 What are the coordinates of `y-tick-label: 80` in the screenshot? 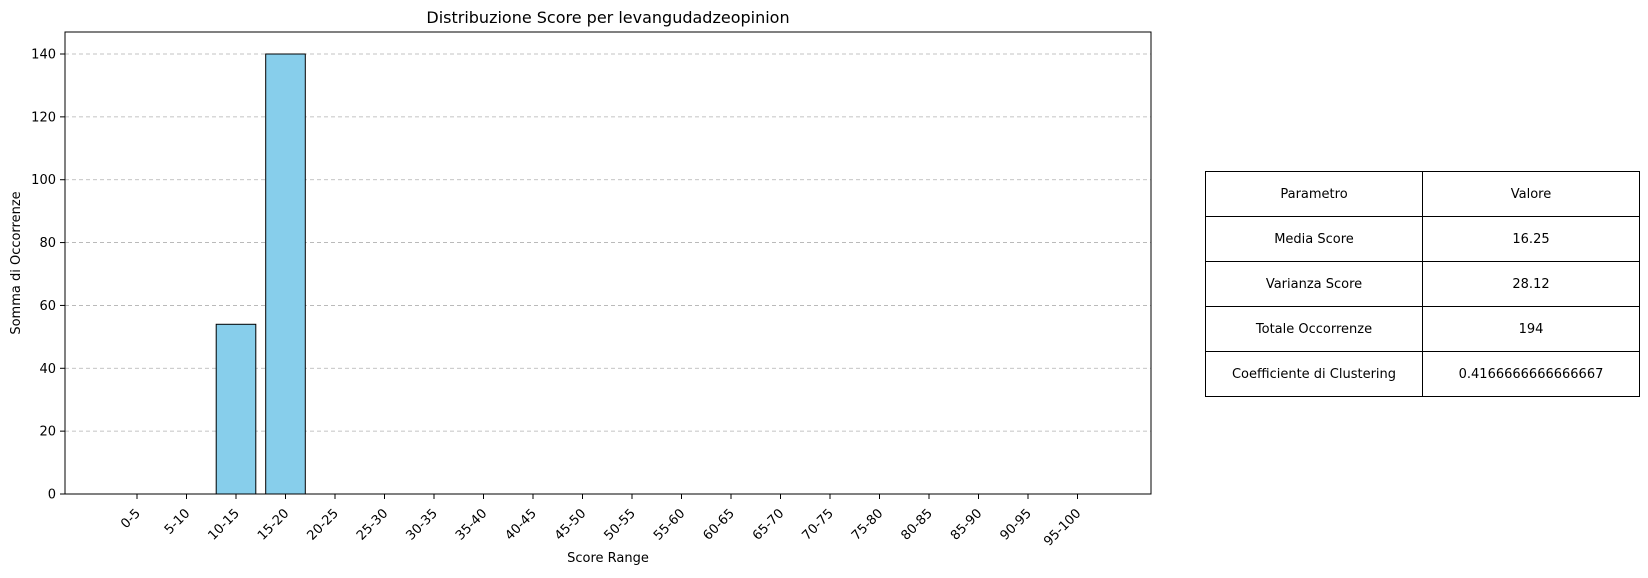 It's located at (47, 243).